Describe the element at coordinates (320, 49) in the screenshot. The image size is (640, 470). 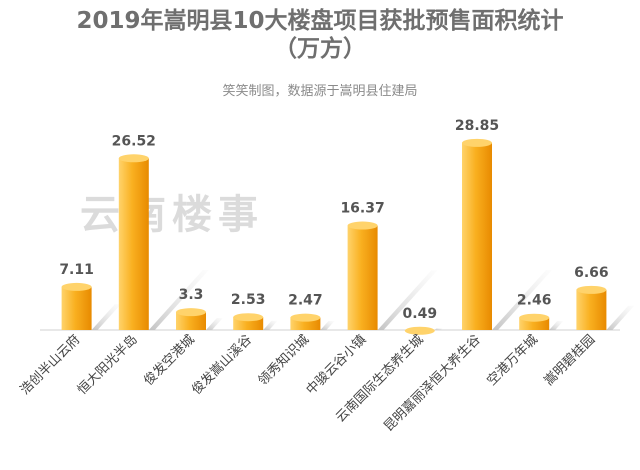
I see `chart-unit-subtitle: （万方）` at that location.